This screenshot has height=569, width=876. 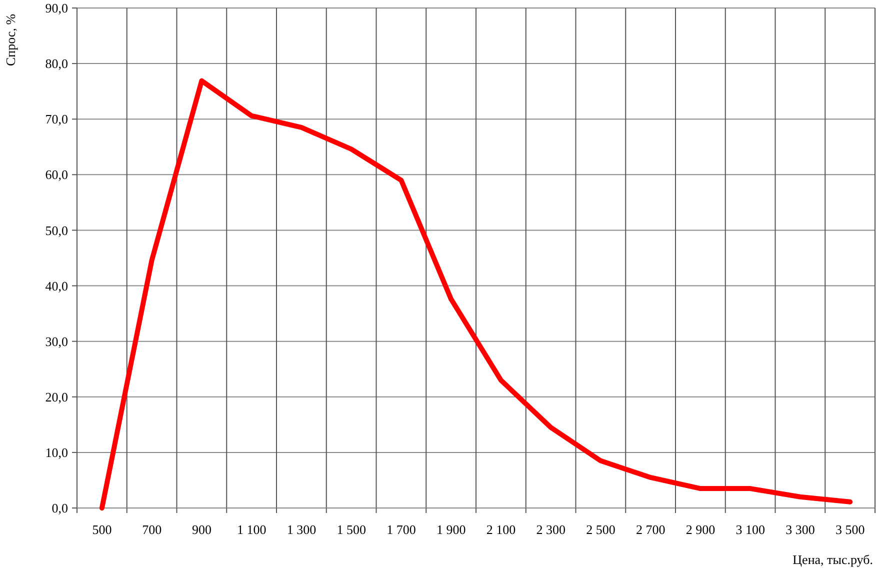 What do you see at coordinates (800, 529) in the screenshot?
I see `x-tick-label: 3 300` at bounding box center [800, 529].